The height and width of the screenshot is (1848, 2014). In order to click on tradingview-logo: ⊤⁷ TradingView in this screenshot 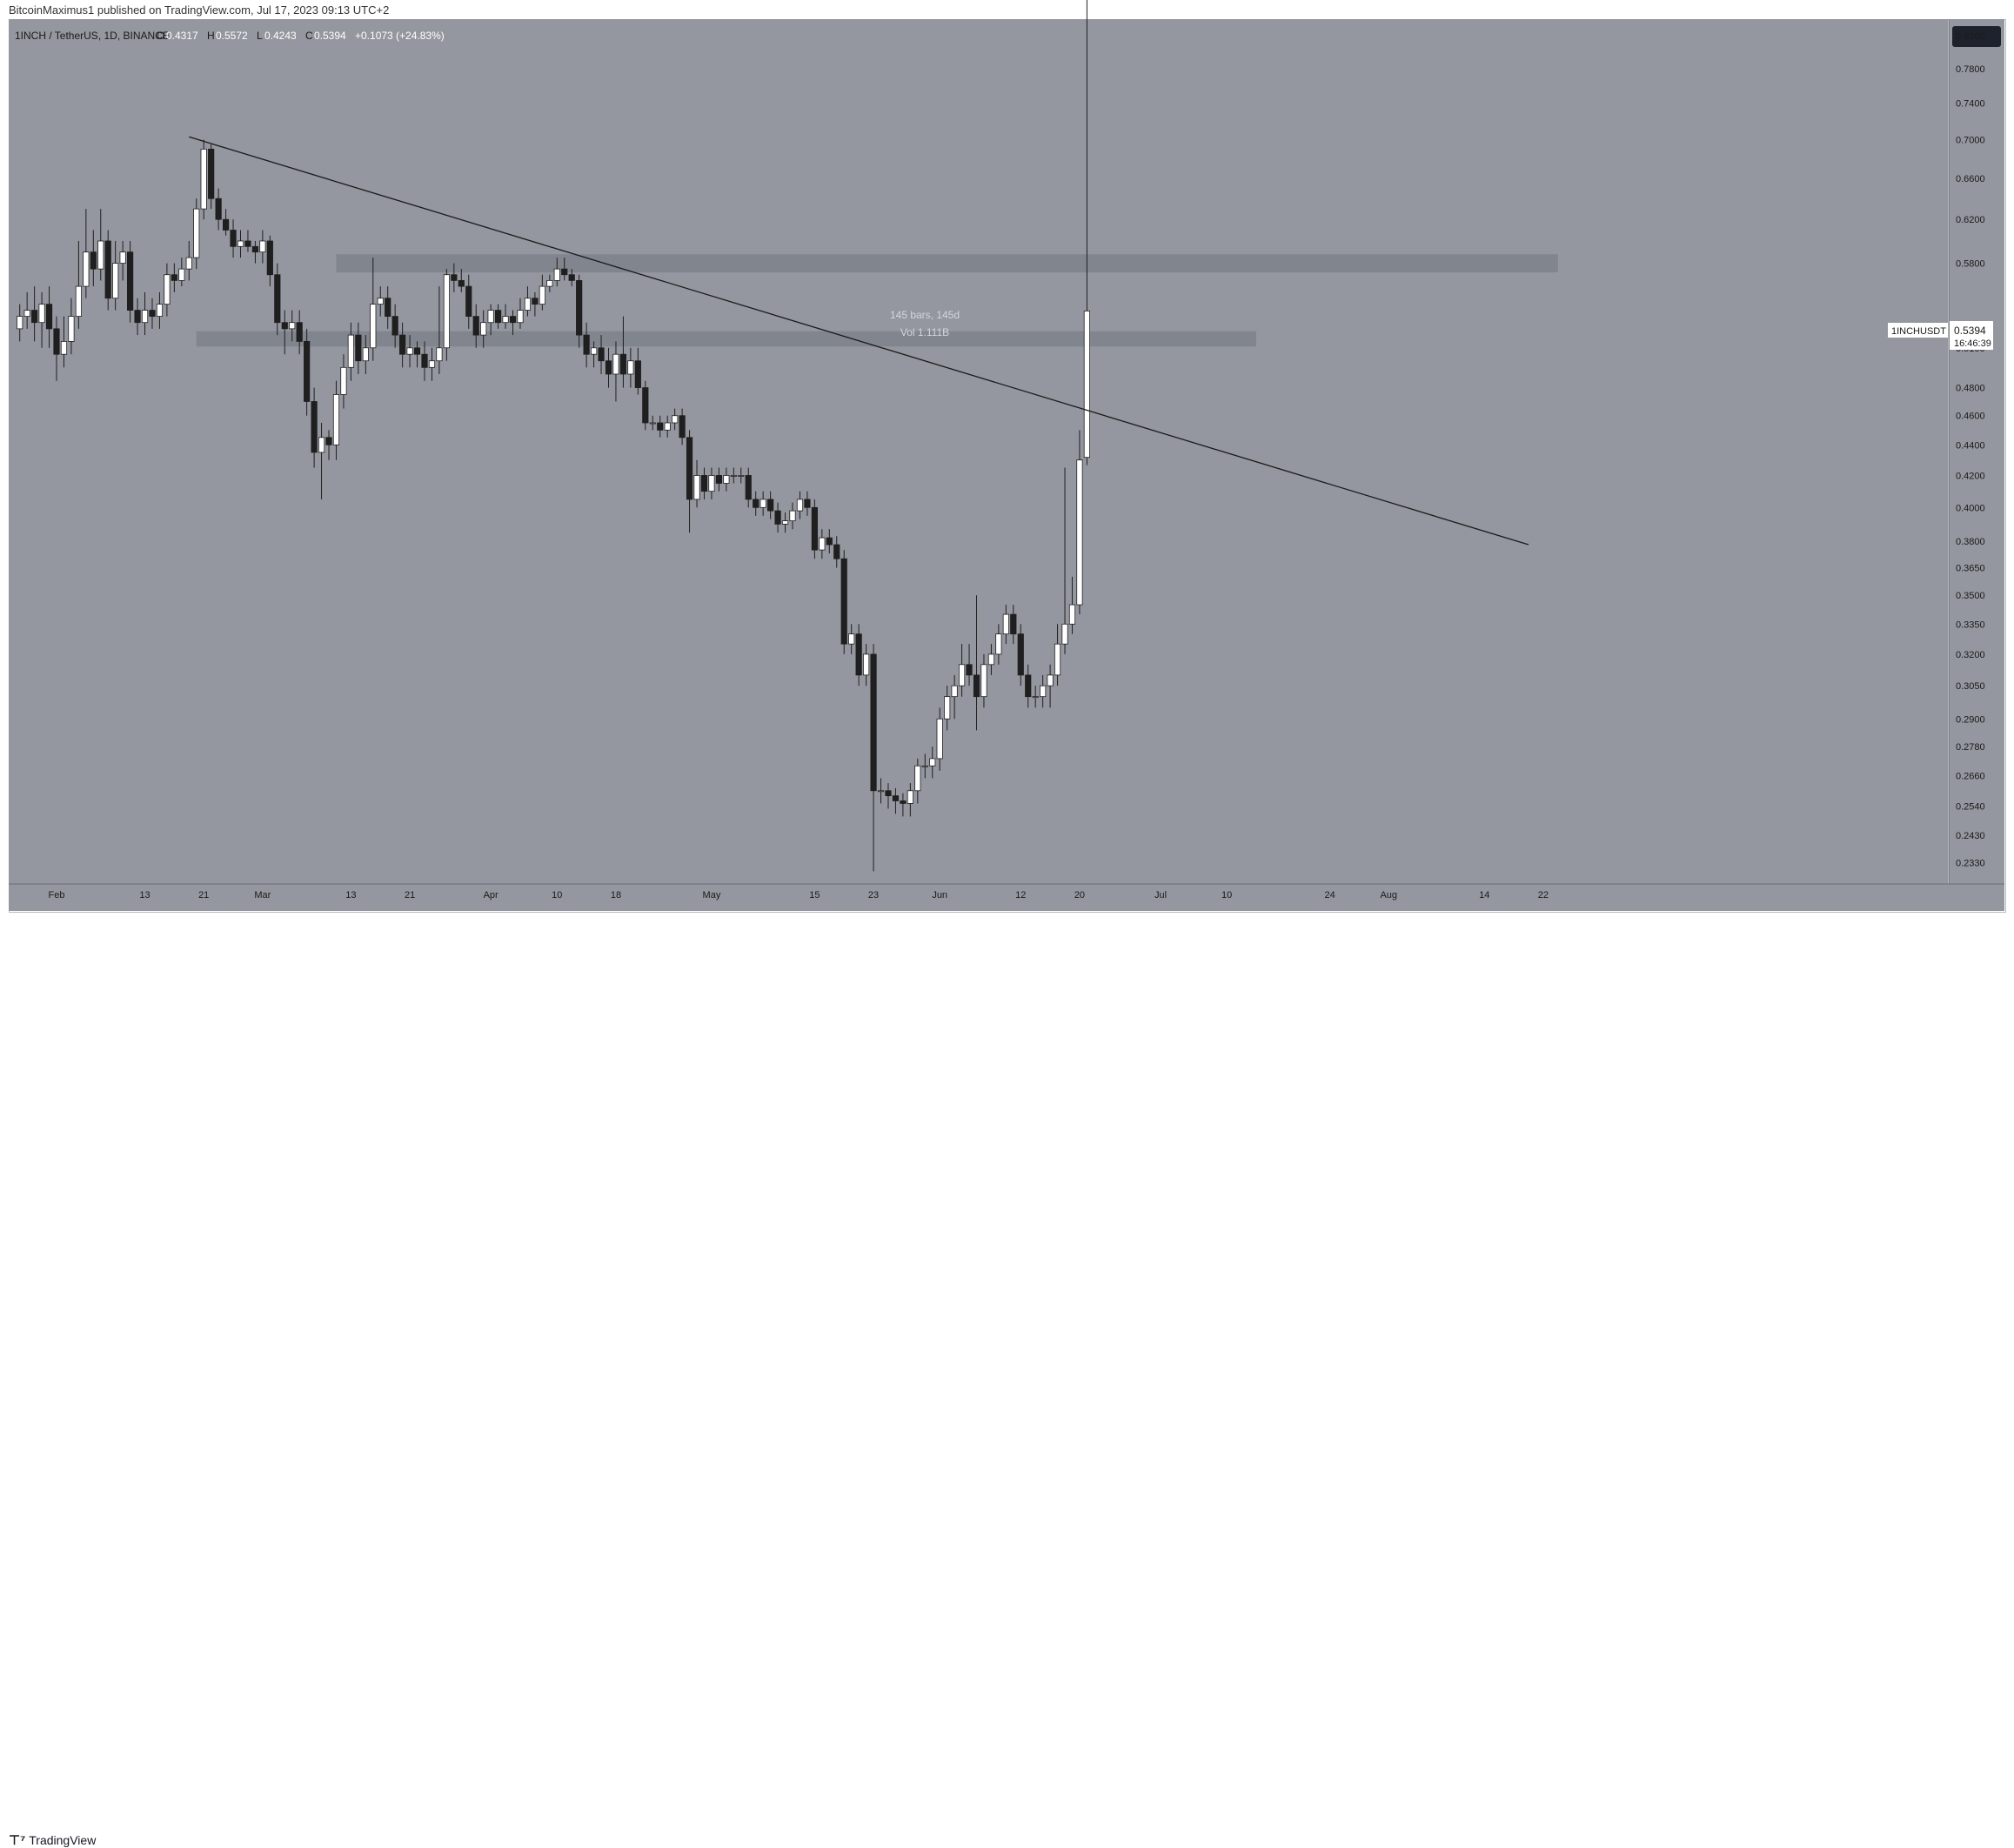, I will do `click(52, 1840)`.